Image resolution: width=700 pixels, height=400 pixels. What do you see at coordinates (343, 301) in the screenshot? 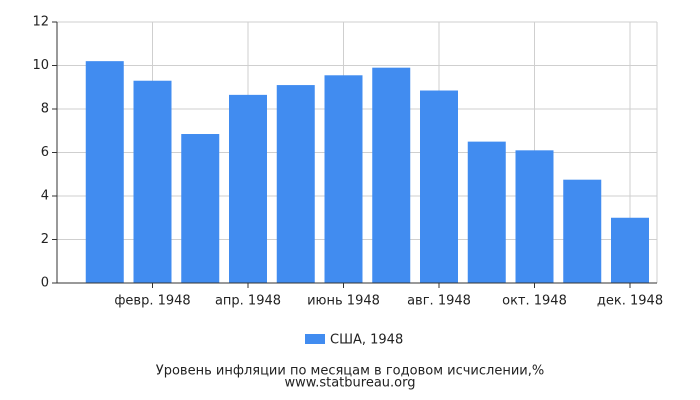
I see `x-tick-label: июнь 1948` at bounding box center [343, 301].